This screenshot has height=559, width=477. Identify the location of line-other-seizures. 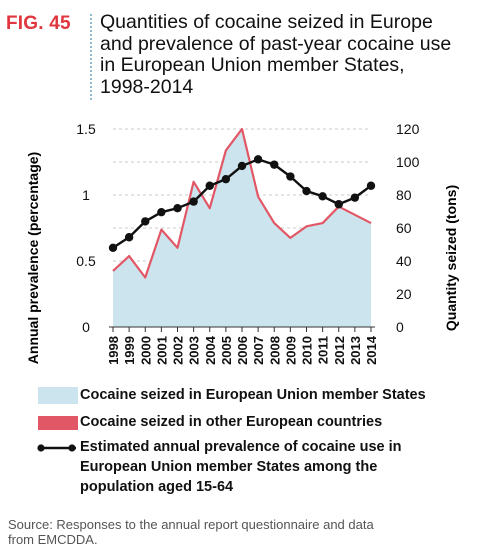
(242, 203).